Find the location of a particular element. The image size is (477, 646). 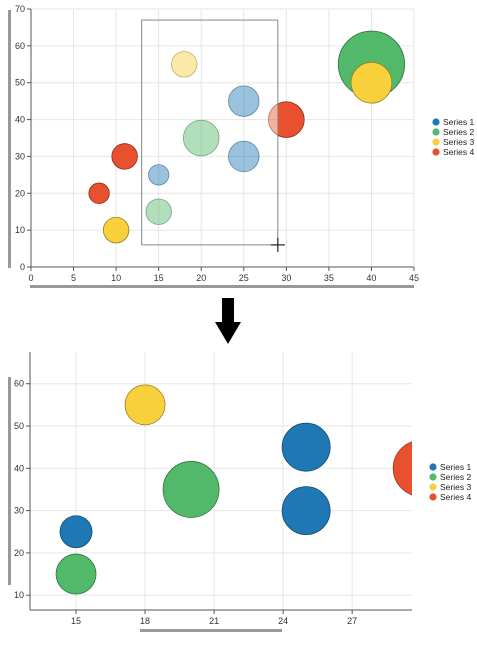

x-tick-label: 24 is located at coordinates (283, 621).